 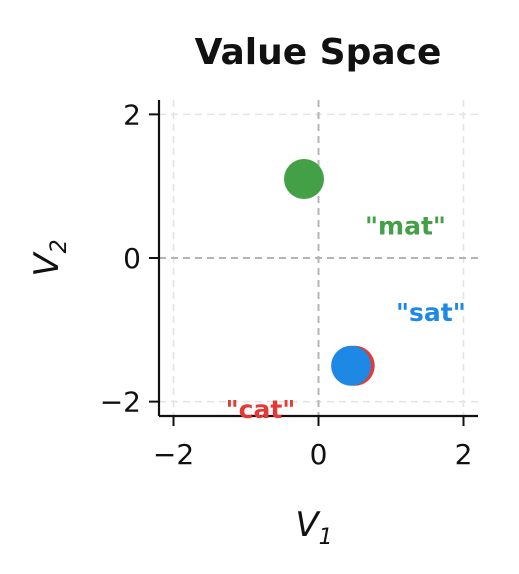 I want to click on x-axis-label: V1, so click(x=313, y=527).